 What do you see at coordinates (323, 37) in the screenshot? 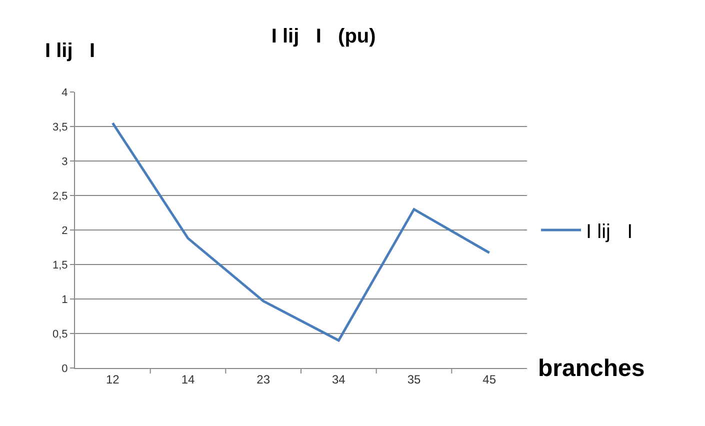
I see `chart-title: I lij I (pu)` at bounding box center [323, 37].